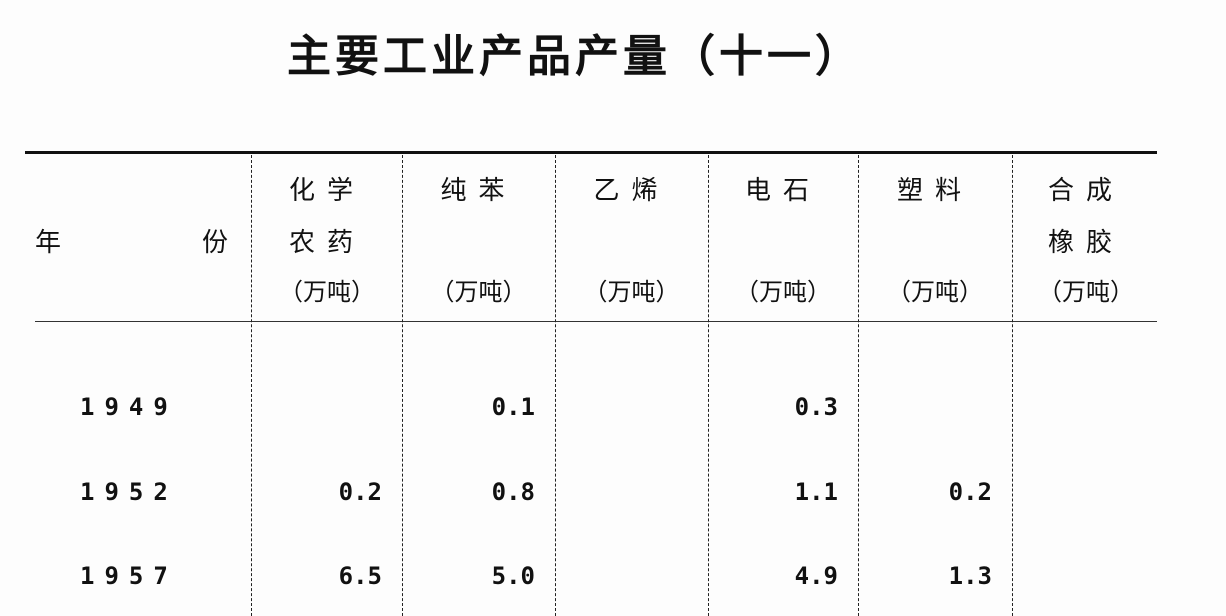 This screenshot has width=1226, height=616. What do you see at coordinates (129, 492) in the screenshot?
I see `year-cell: 1952` at bounding box center [129, 492].